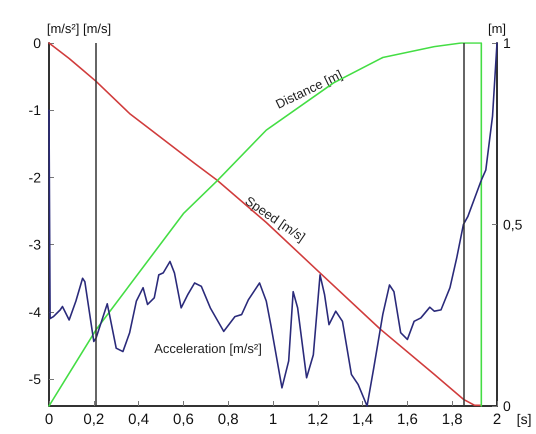 This screenshot has width=536, height=434. I want to click on x-tick-label: 0,6, so click(183, 419).